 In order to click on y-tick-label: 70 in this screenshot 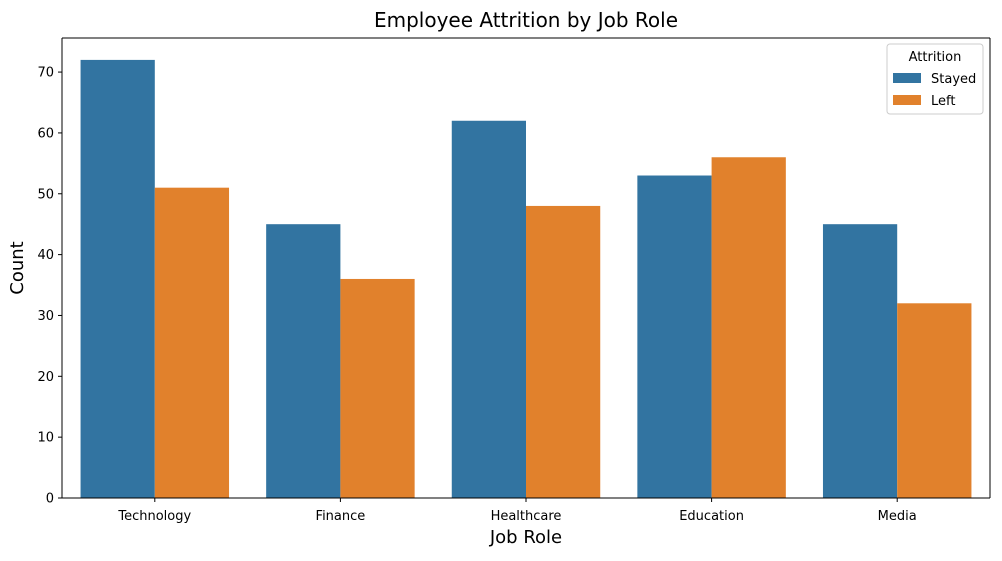, I will do `click(45, 73)`.